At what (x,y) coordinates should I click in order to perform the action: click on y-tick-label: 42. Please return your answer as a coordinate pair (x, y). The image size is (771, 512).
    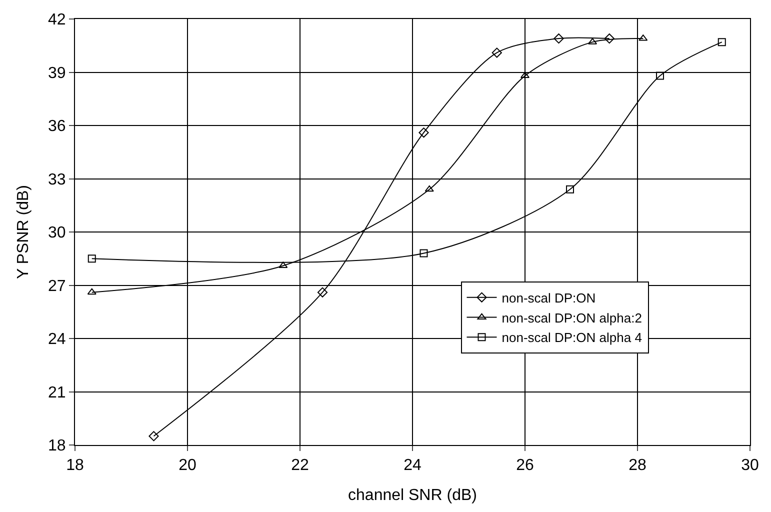
    Looking at the image, I should click on (57, 20).